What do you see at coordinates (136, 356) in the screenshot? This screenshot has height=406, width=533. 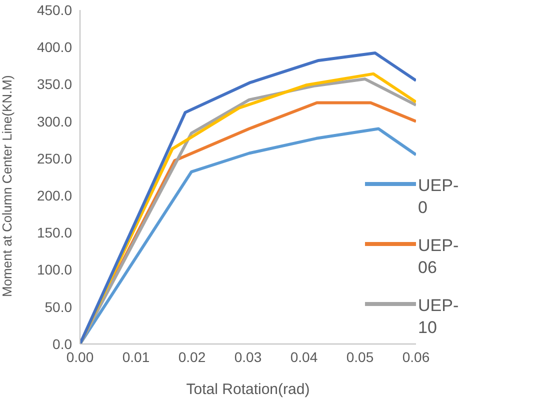 I see `x-tick-label: 0.01` at bounding box center [136, 356].